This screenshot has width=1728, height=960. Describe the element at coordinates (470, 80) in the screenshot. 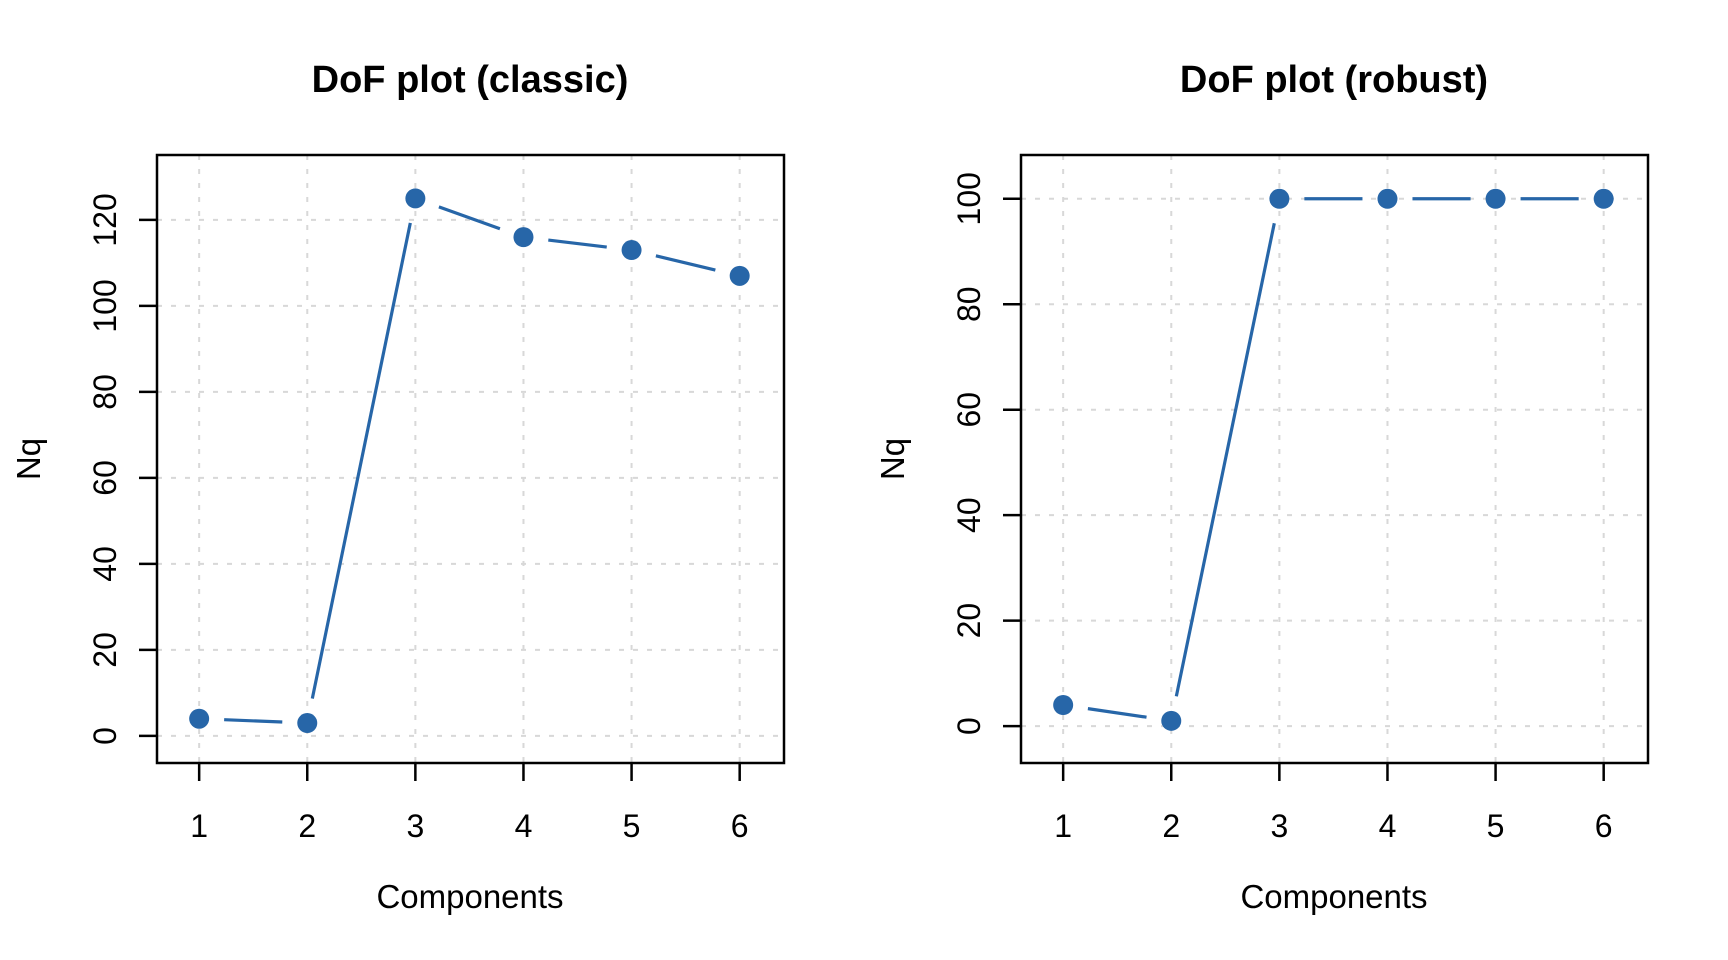

I see `plot-title: DoF plot (classic)` at that location.